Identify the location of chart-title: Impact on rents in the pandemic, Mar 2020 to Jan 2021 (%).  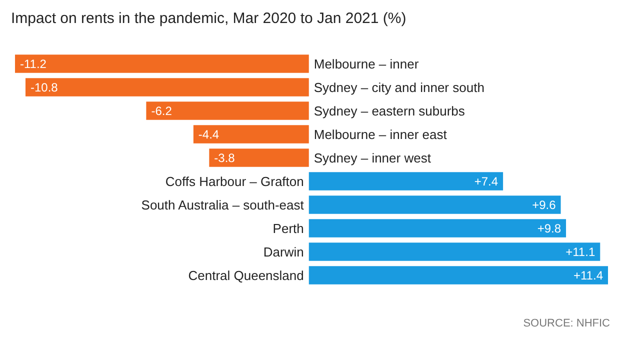
(208, 18).